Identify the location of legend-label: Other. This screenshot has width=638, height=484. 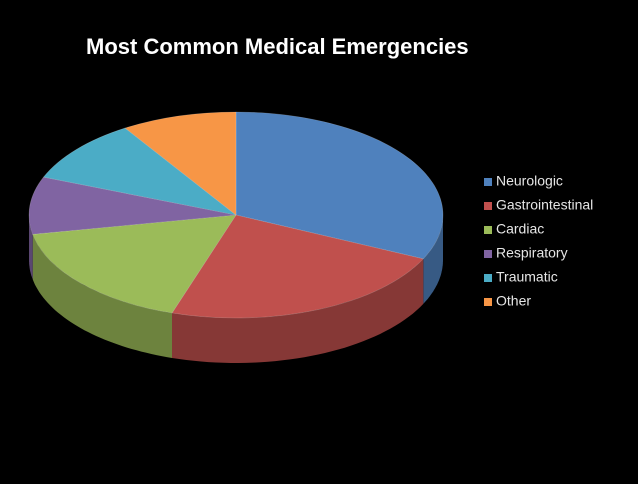
(513, 301).